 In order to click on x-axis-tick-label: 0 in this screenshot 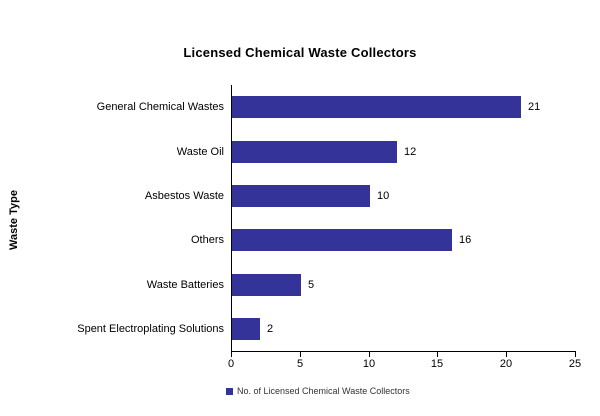, I will do `click(231, 364)`.